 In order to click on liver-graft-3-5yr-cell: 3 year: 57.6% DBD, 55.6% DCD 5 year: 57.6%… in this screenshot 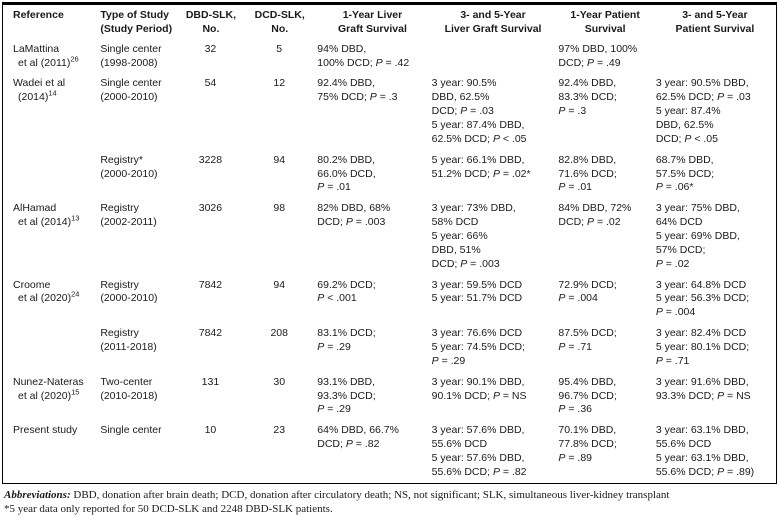, I will do `click(479, 451)`.